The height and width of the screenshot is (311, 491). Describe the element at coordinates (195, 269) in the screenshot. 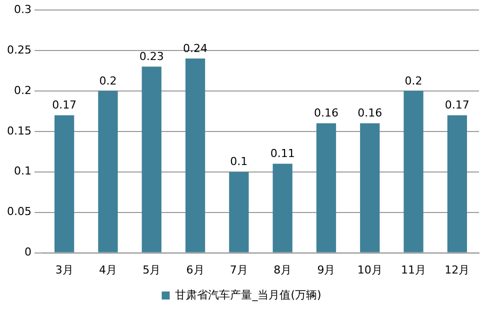

I see `x-tick-label: 6月` at that location.